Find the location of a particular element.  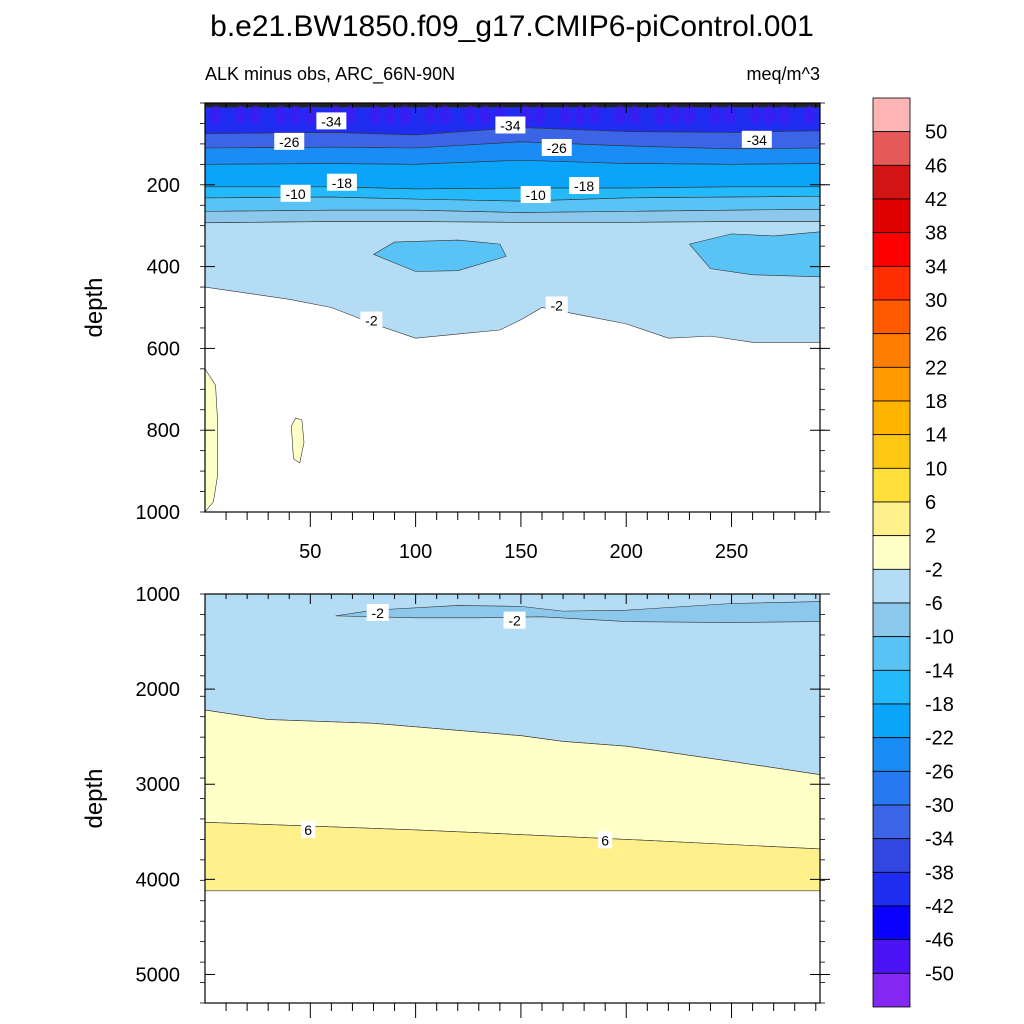

colorbar-label: 6 is located at coordinates (930, 503).